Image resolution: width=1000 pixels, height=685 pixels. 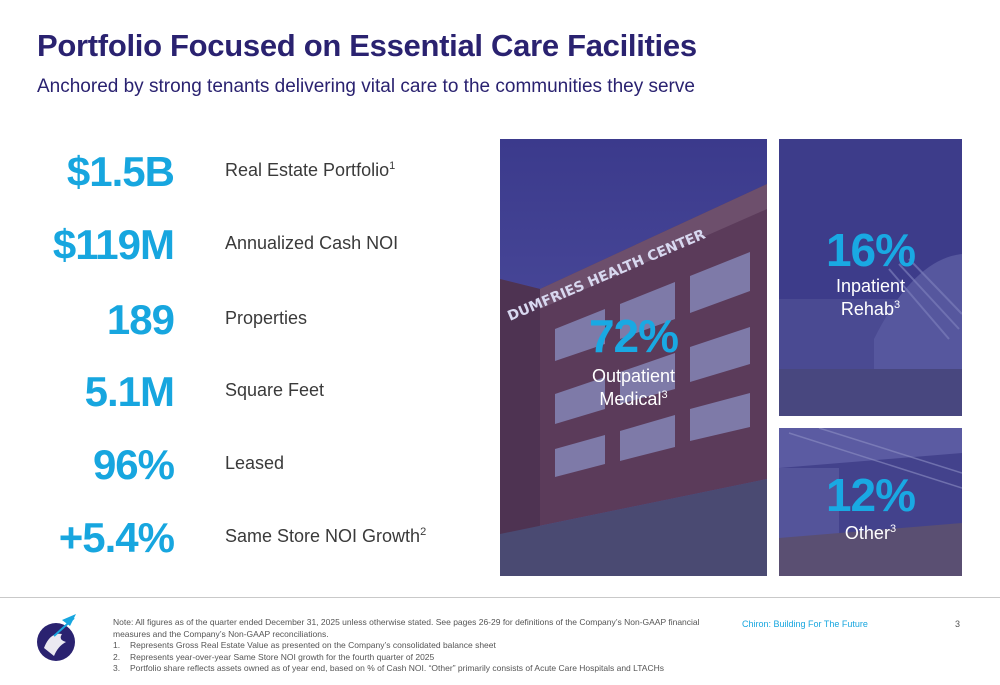 What do you see at coordinates (490, 326) in the screenshot?
I see `stat-row: 189 Properties` at bounding box center [490, 326].